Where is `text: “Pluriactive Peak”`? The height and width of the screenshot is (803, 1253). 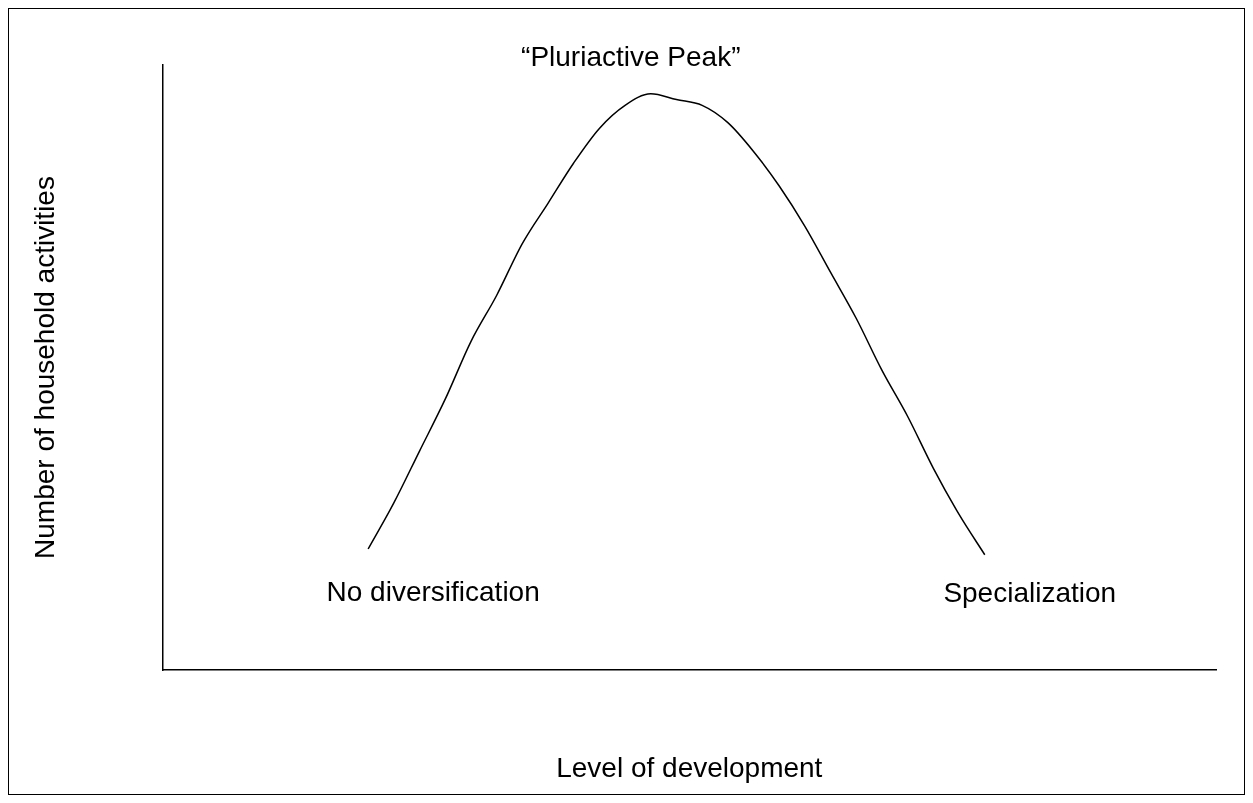 text: “Pluriactive Peak” is located at coordinates (631, 56).